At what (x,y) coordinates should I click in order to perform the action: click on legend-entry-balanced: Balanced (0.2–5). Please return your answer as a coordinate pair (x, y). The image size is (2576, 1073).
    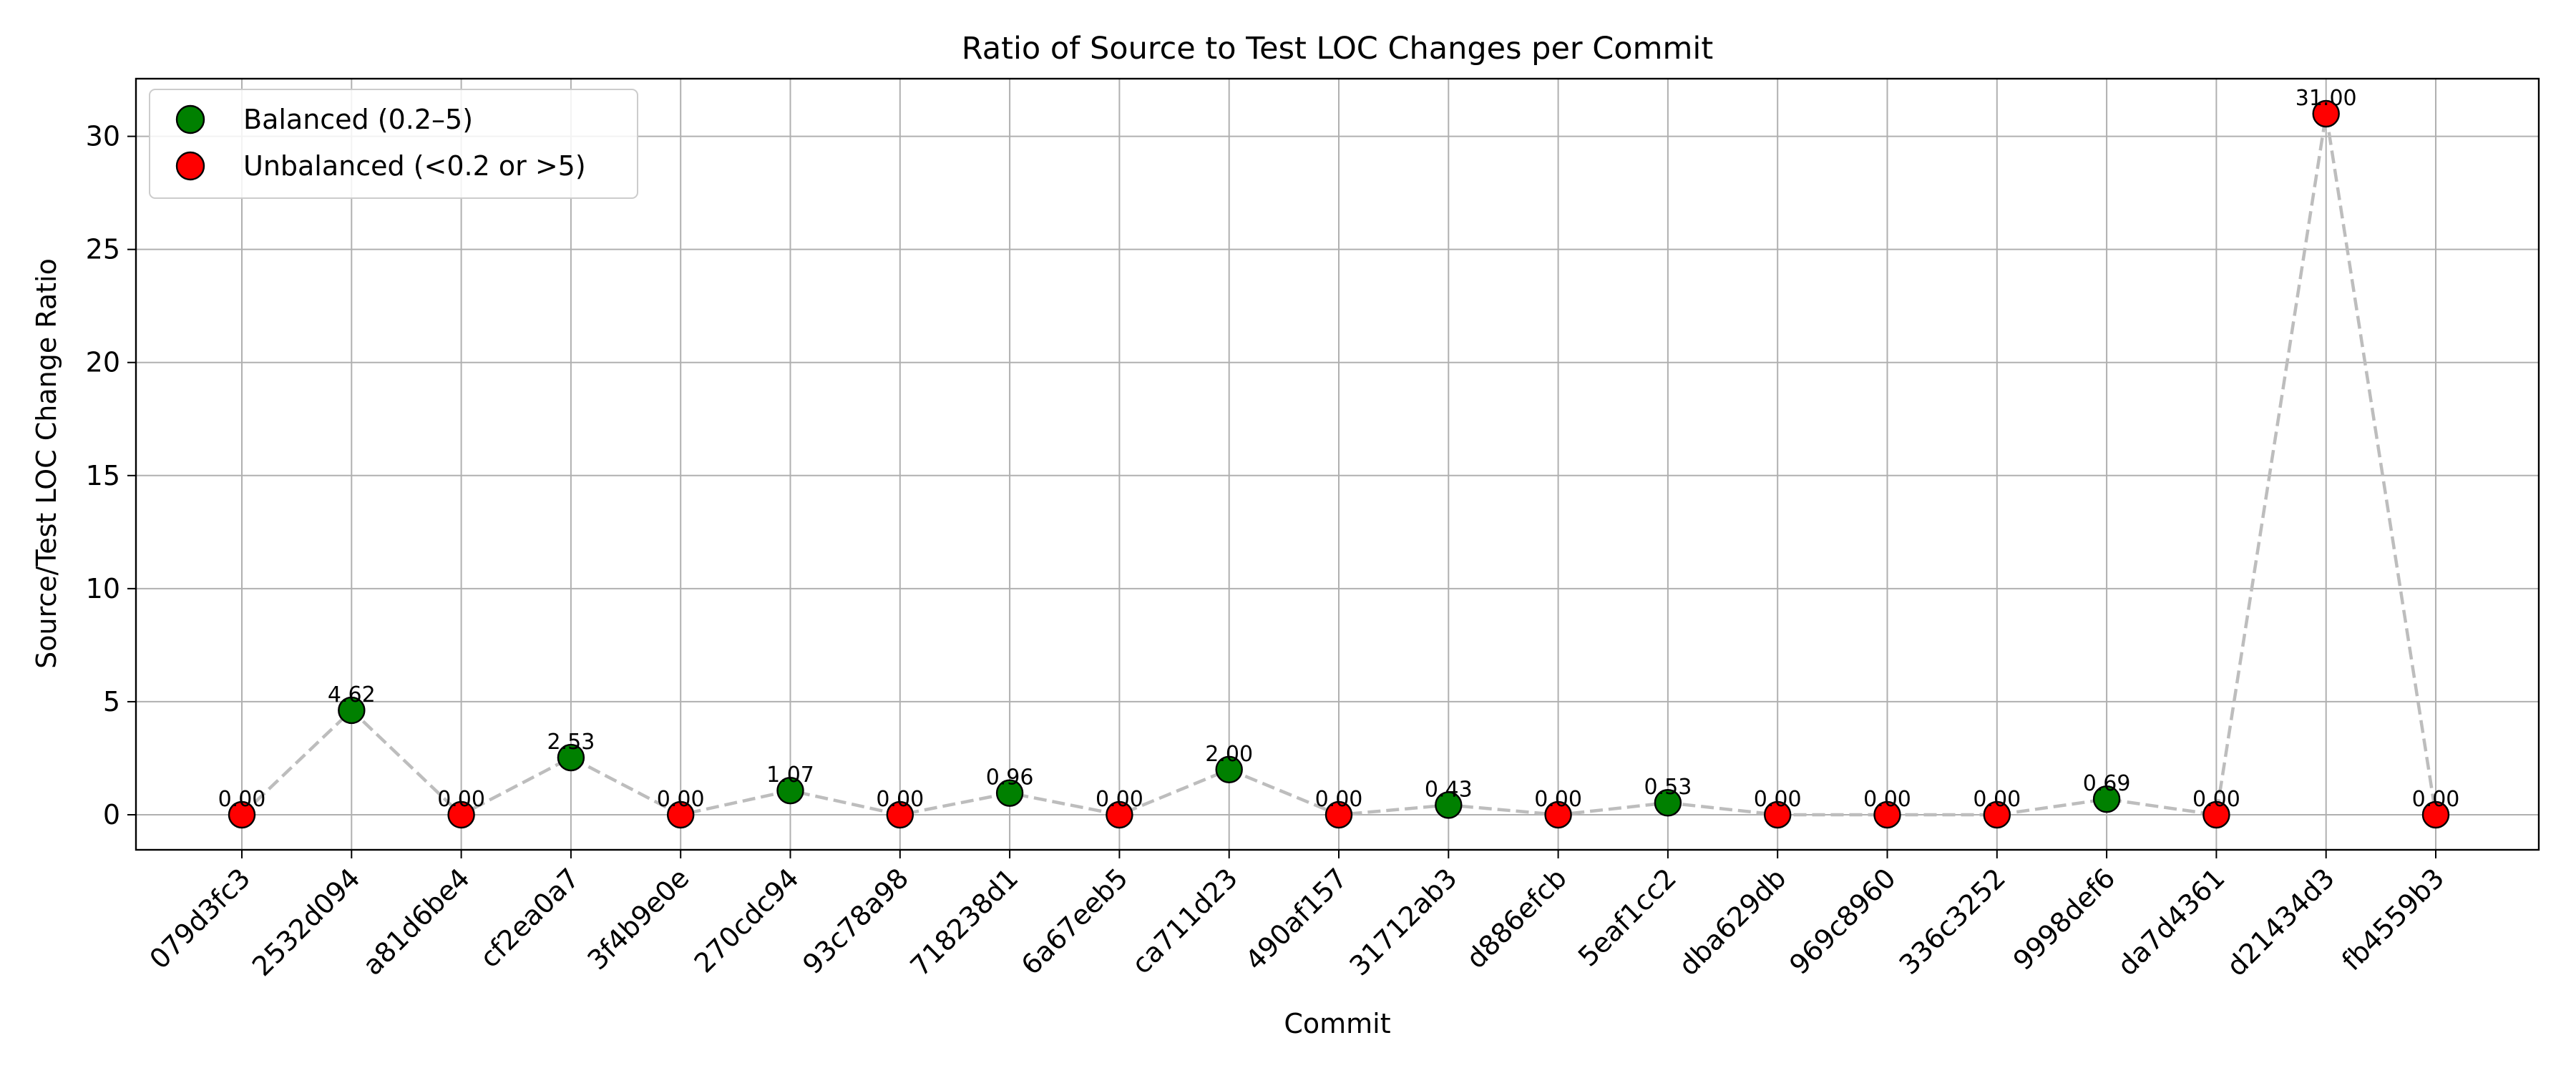
    Looking at the image, I should click on (324, 120).